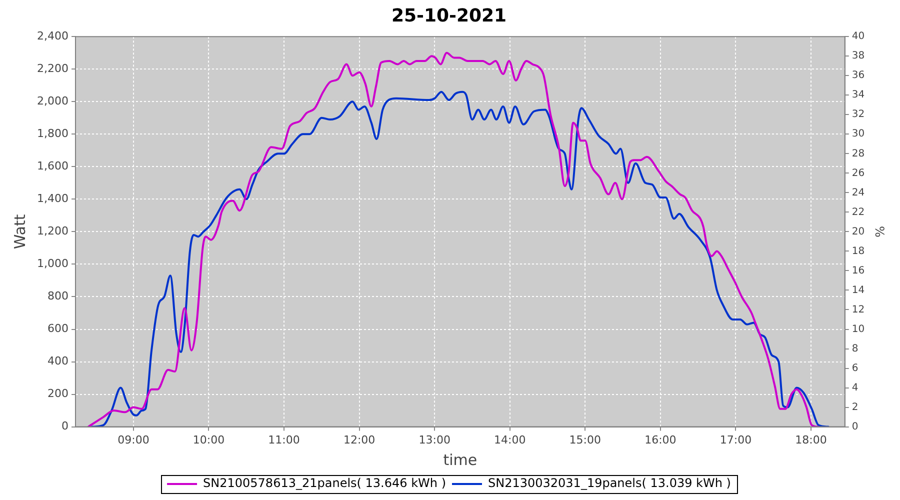 This screenshot has width=900, height=500. What do you see at coordinates (324, 483) in the screenshot?
I see `legend-label: SN2100578613_21panels( 13.646 kWh )` at bounding box center [324, 483].